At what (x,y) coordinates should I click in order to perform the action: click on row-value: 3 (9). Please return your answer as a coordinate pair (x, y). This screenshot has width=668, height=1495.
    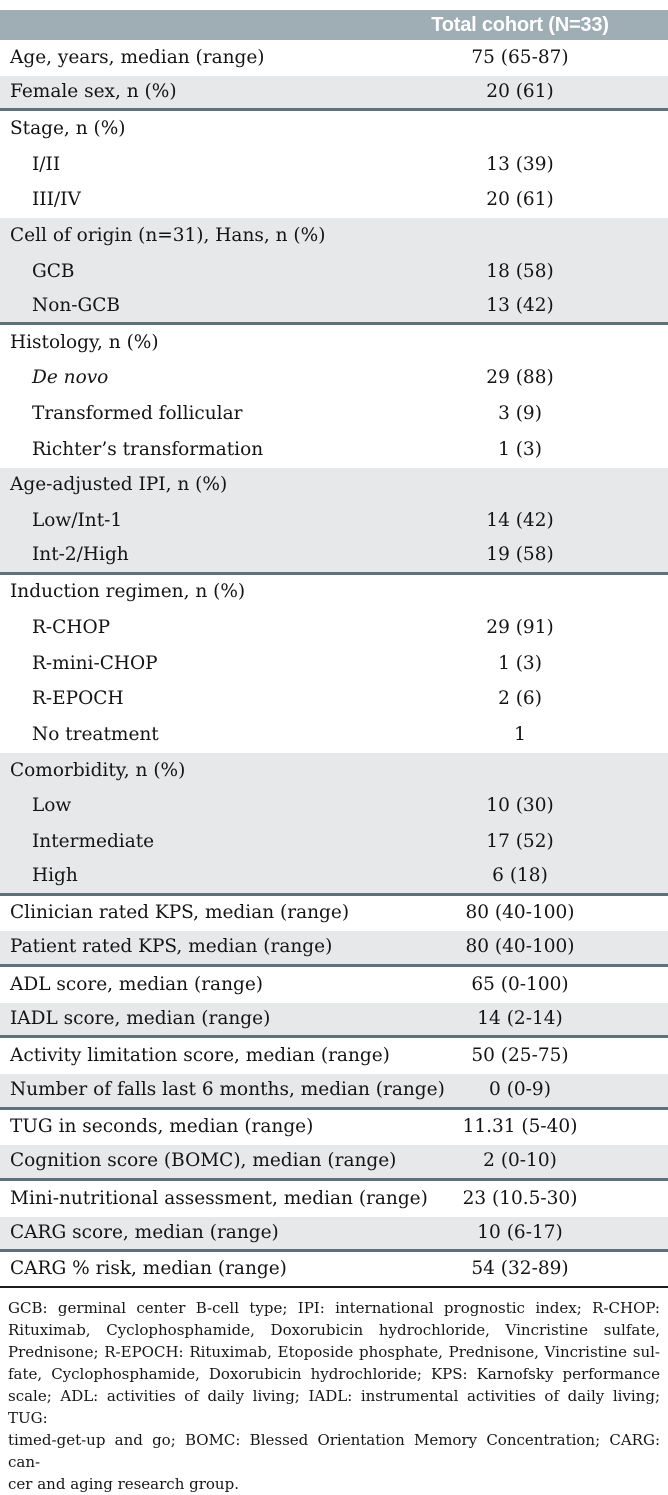
    Looking at the image, I should click on (520, 414).